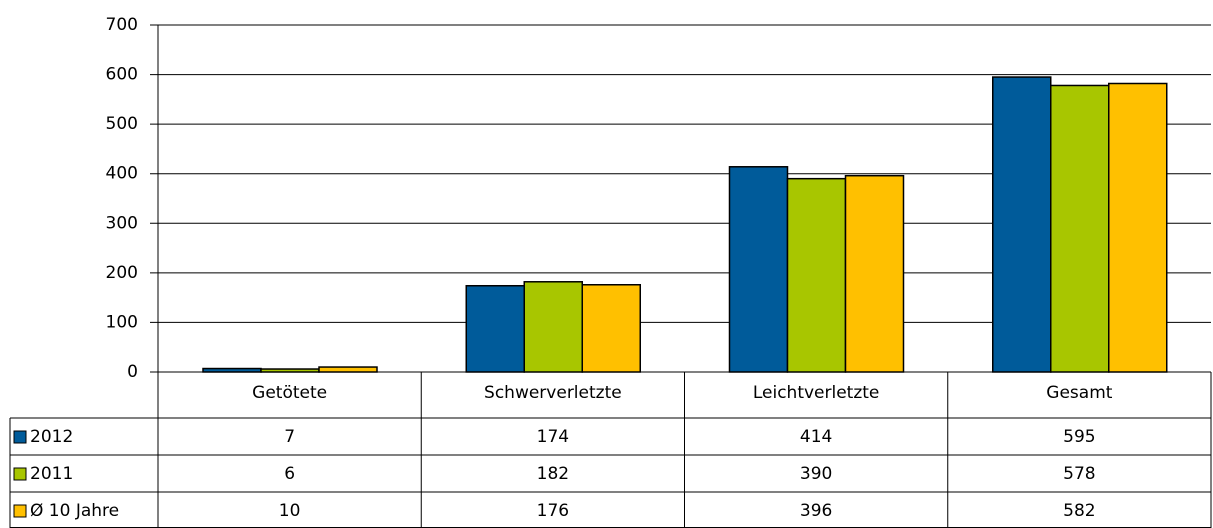 This screenshot has height=528, width=1213. What do you see at coordinates (289, 393) in the screenshot?
I see `x-tick-label: Getötete` at bounding box center [289, 393].